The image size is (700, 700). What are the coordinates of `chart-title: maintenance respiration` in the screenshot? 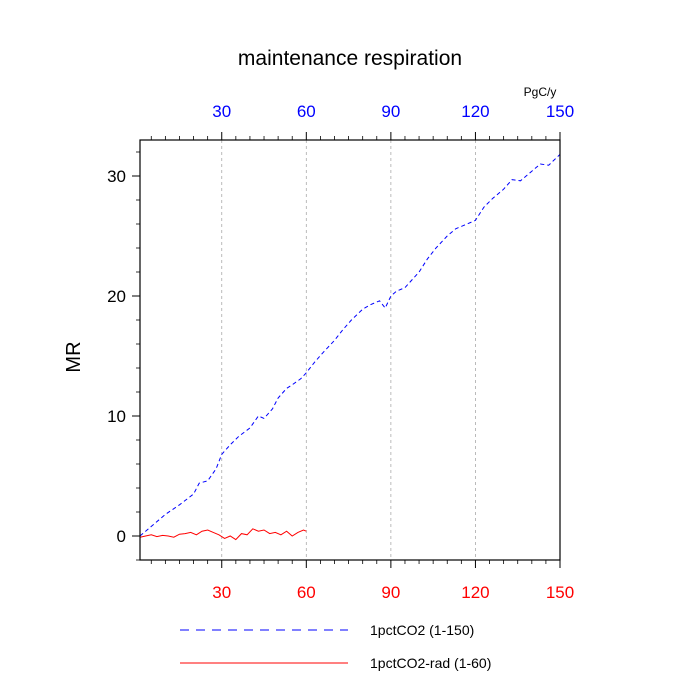 It's located at (350, 58).